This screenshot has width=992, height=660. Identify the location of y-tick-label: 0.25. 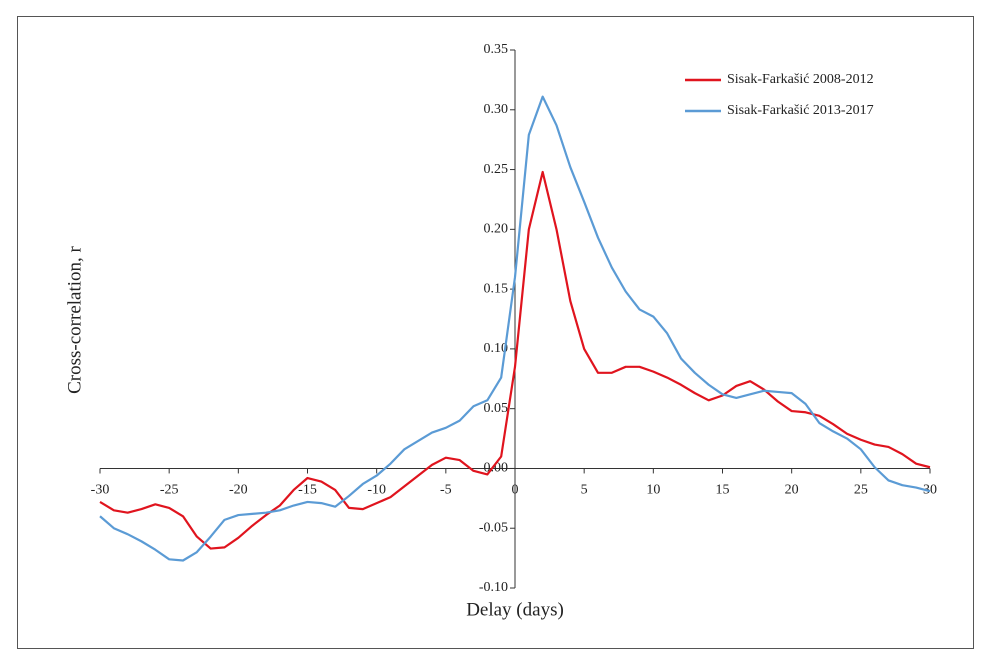
(496, 169).